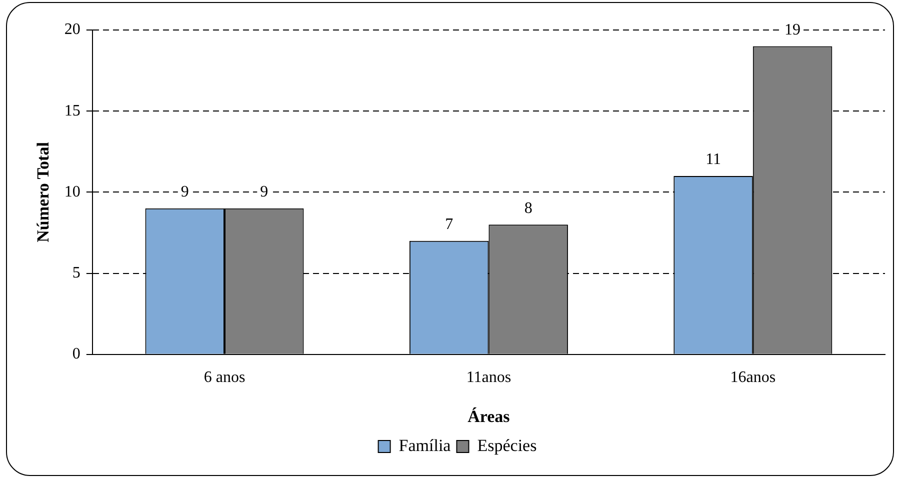 The height and width of the screenshot is (479, 899). I want to click on data-label: 7, so click(449, 225).